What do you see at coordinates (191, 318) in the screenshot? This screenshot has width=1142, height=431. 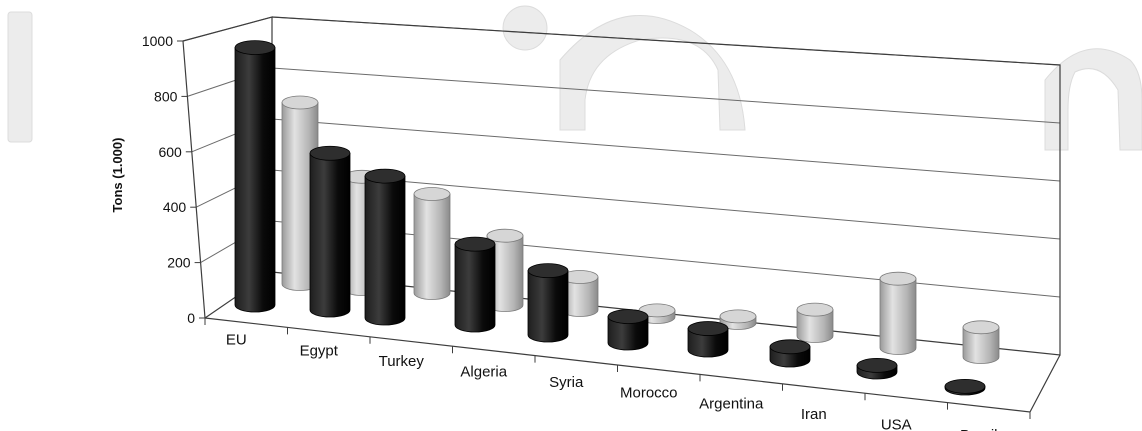 I see `y-tick-label: 0` at bounding box center [191, 318].